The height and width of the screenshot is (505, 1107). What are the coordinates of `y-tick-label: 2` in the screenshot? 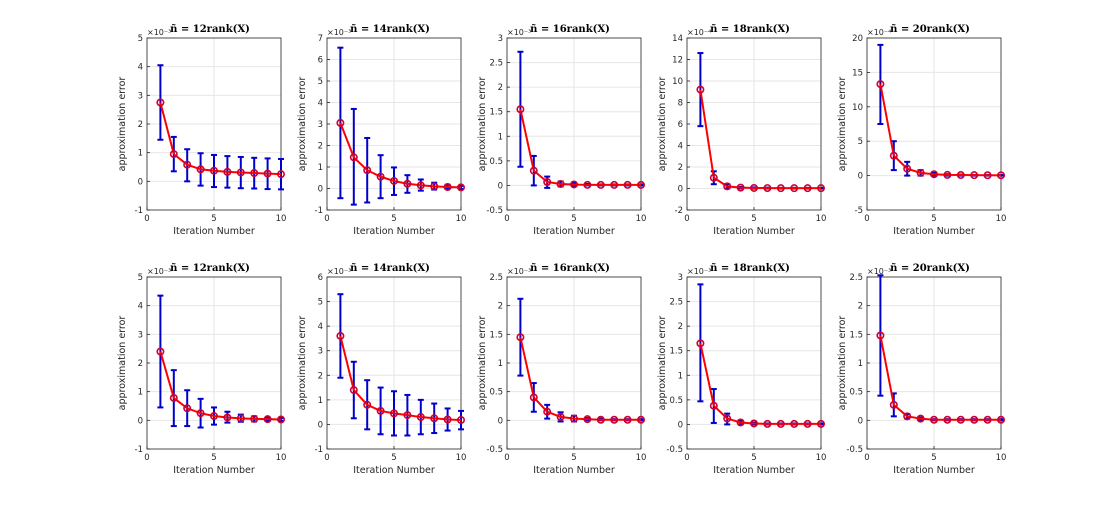 It's located at (140, 364).